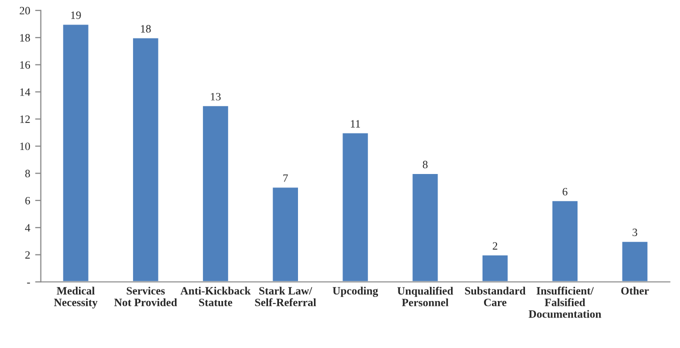 The height and width of the screenshot is (348, 680). What do you see at coordinates (635, 290) in the screenshot?
I see `x-tick-label: Other` at bounding box center [635, 290].